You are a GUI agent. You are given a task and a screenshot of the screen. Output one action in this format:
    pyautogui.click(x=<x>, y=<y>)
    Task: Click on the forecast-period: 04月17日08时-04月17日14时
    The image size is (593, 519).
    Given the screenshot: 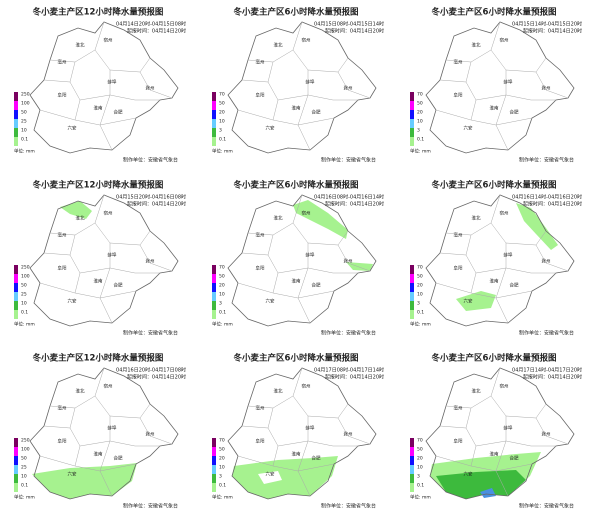 What is the action you would take?
    pyautogui.click(x=349, y=370)
    